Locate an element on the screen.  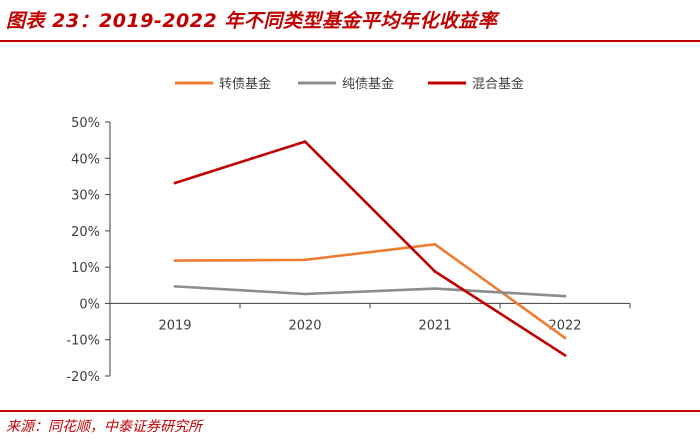
y-tick-label: 40% is located at coordinates (85, 159).